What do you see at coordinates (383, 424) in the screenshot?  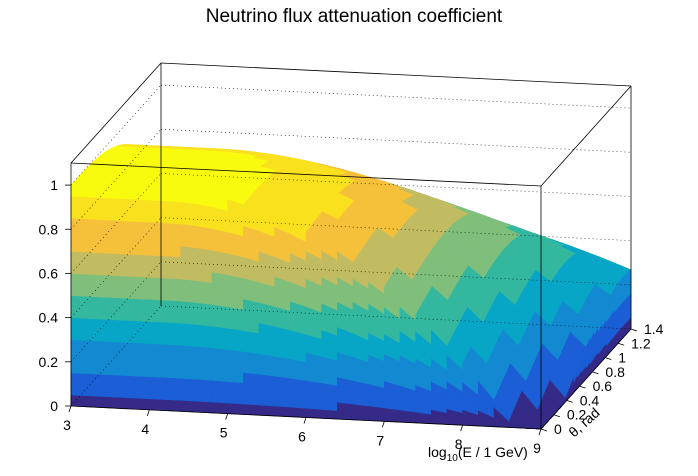 I see `x-tick` at bounding box center [383, 424].